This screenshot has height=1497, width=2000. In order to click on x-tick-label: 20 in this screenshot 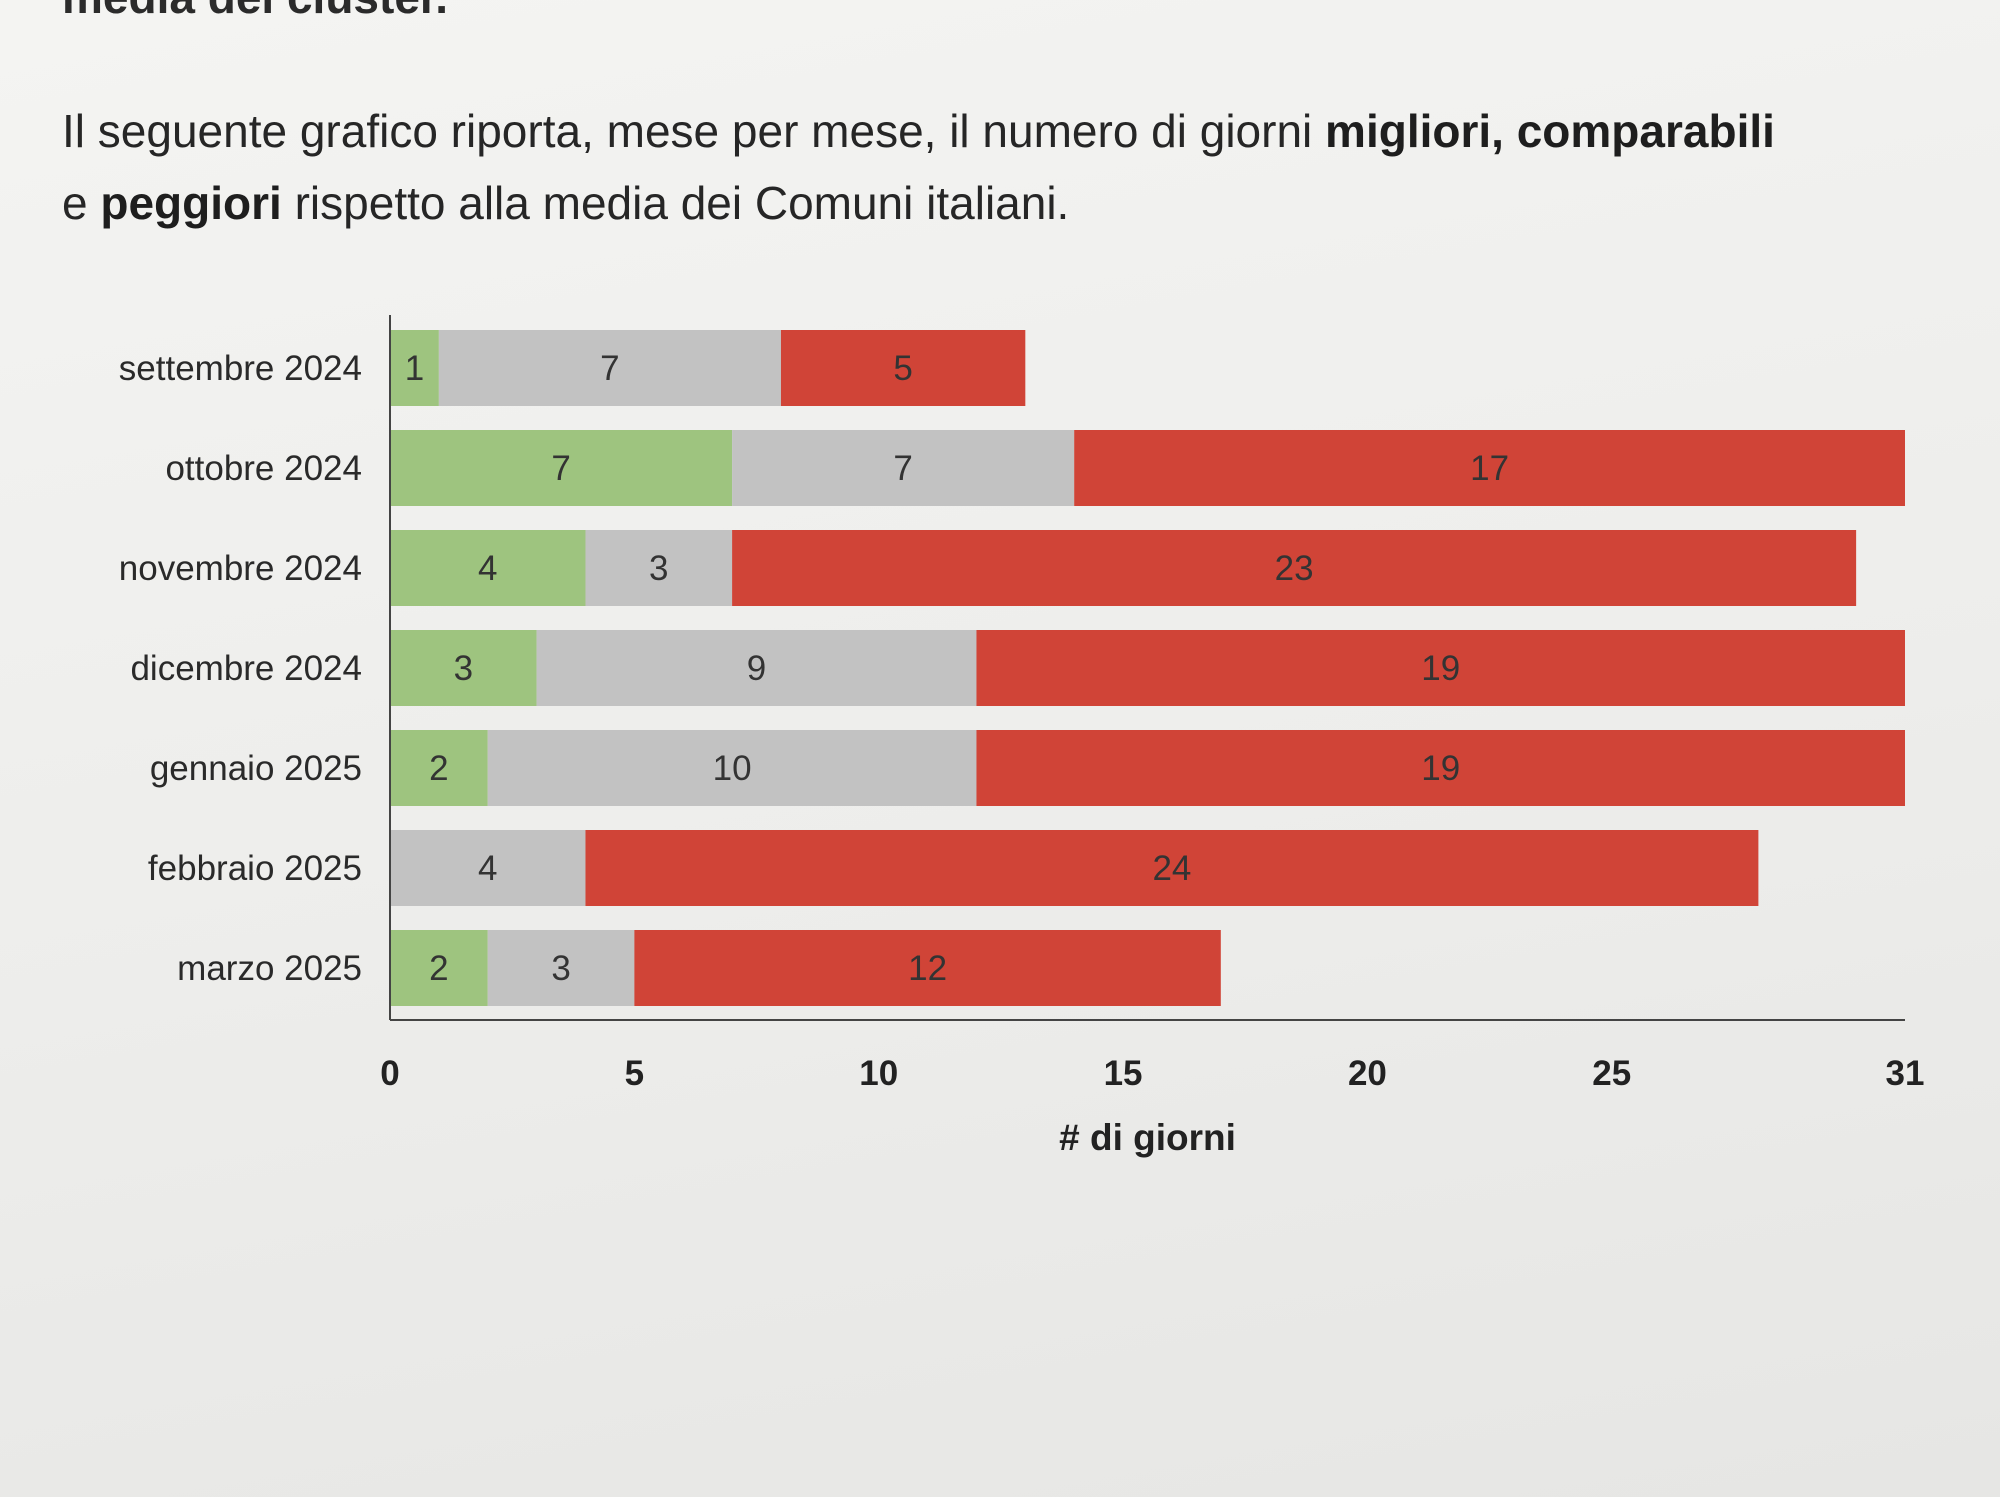, I will do `click(1367, 1073)`.